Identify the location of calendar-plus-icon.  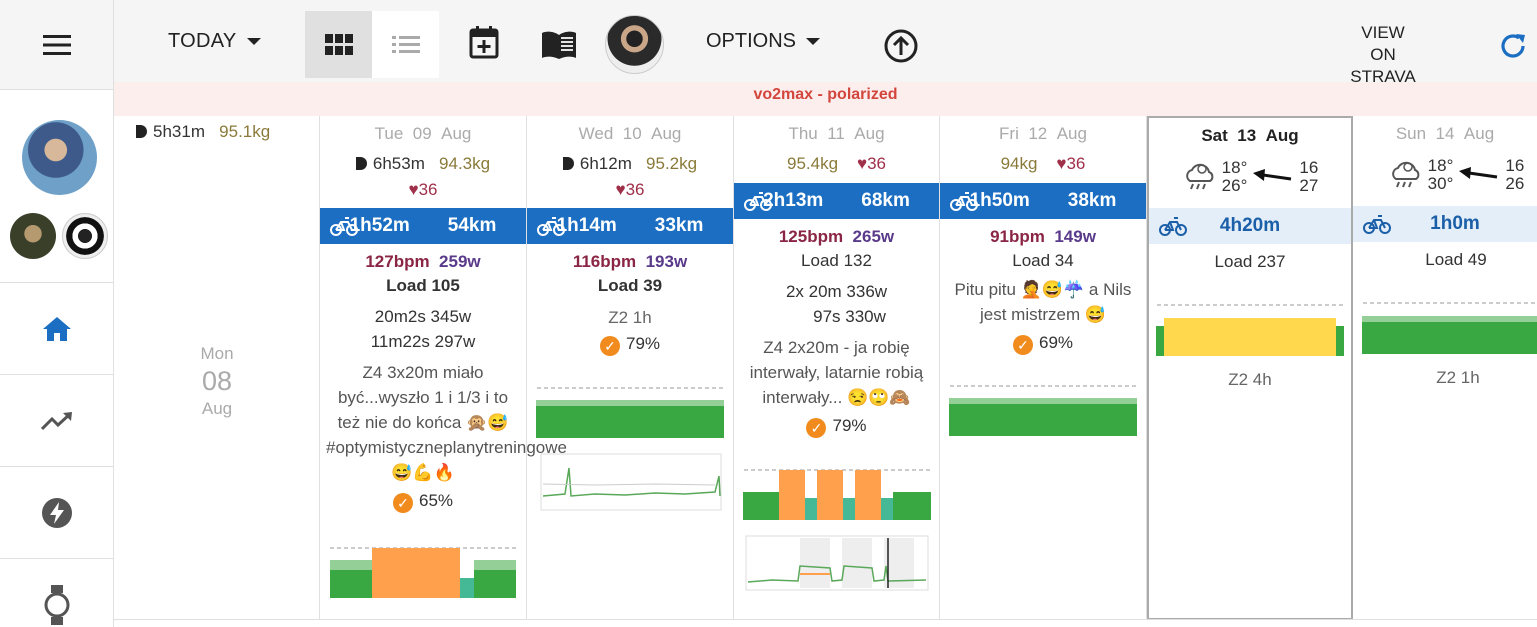
(484, 42).